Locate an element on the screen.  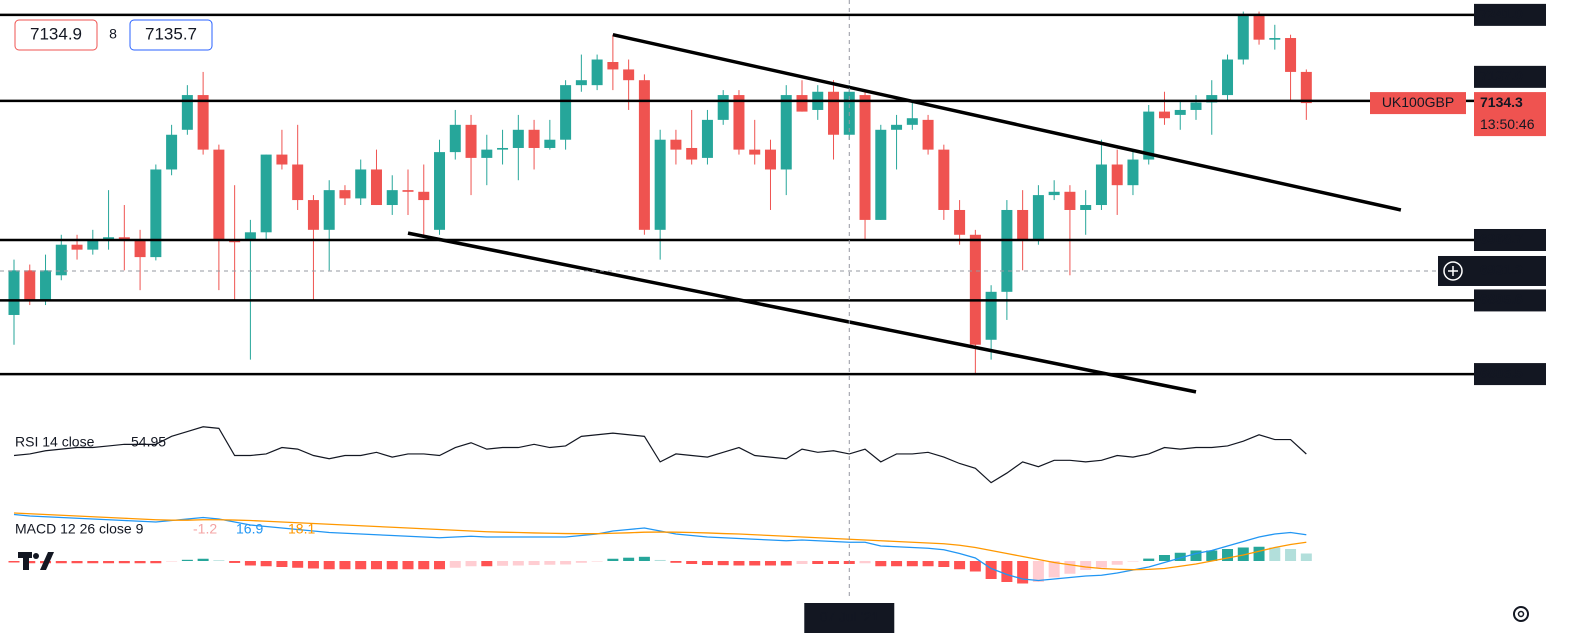
logo-part is located at coordinates (26, 561).